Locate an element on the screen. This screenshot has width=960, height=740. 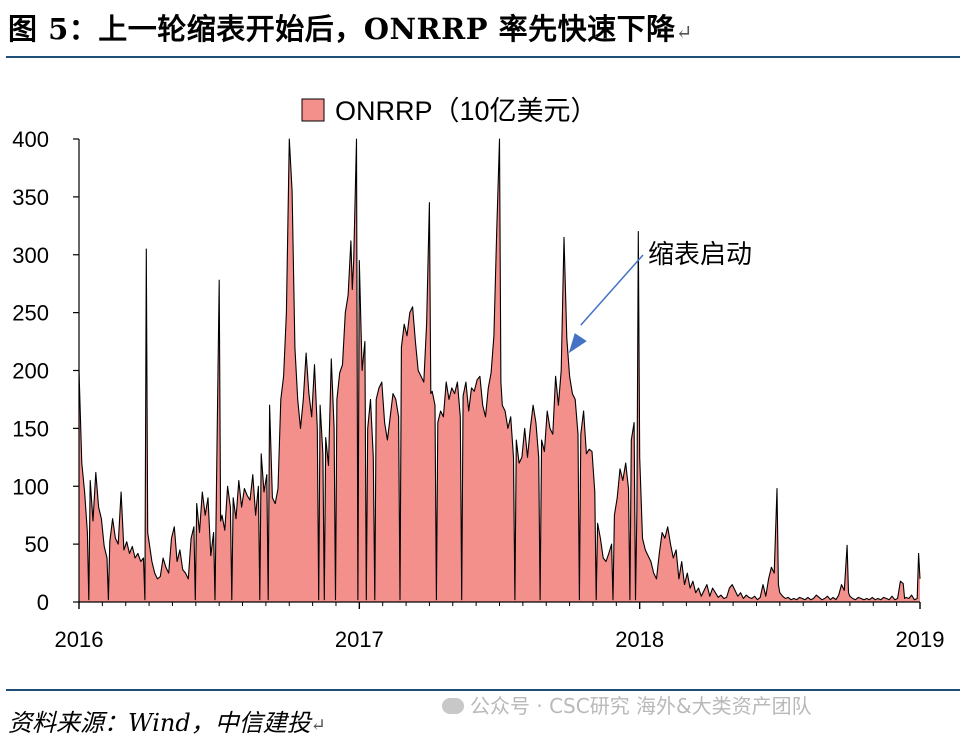
figure-title: 图 5：上一轮缩表开始后，ONRRP 率先快速下降↵ is located at coordinates (350, 27).